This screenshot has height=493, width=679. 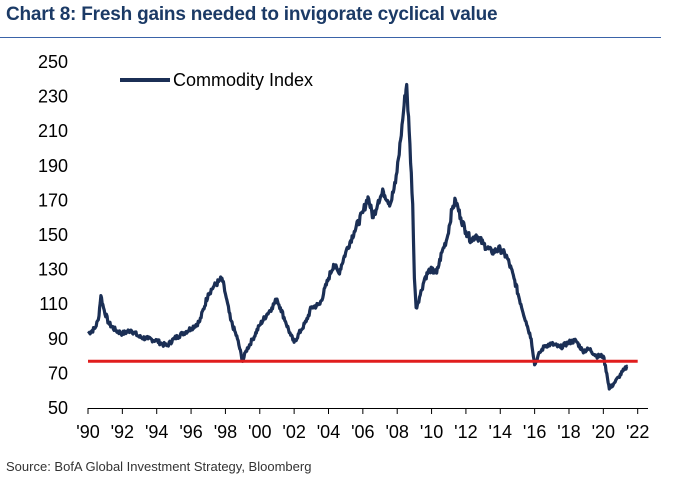 I want to click on legend: Commodity Index, so click(x=216, y=80).